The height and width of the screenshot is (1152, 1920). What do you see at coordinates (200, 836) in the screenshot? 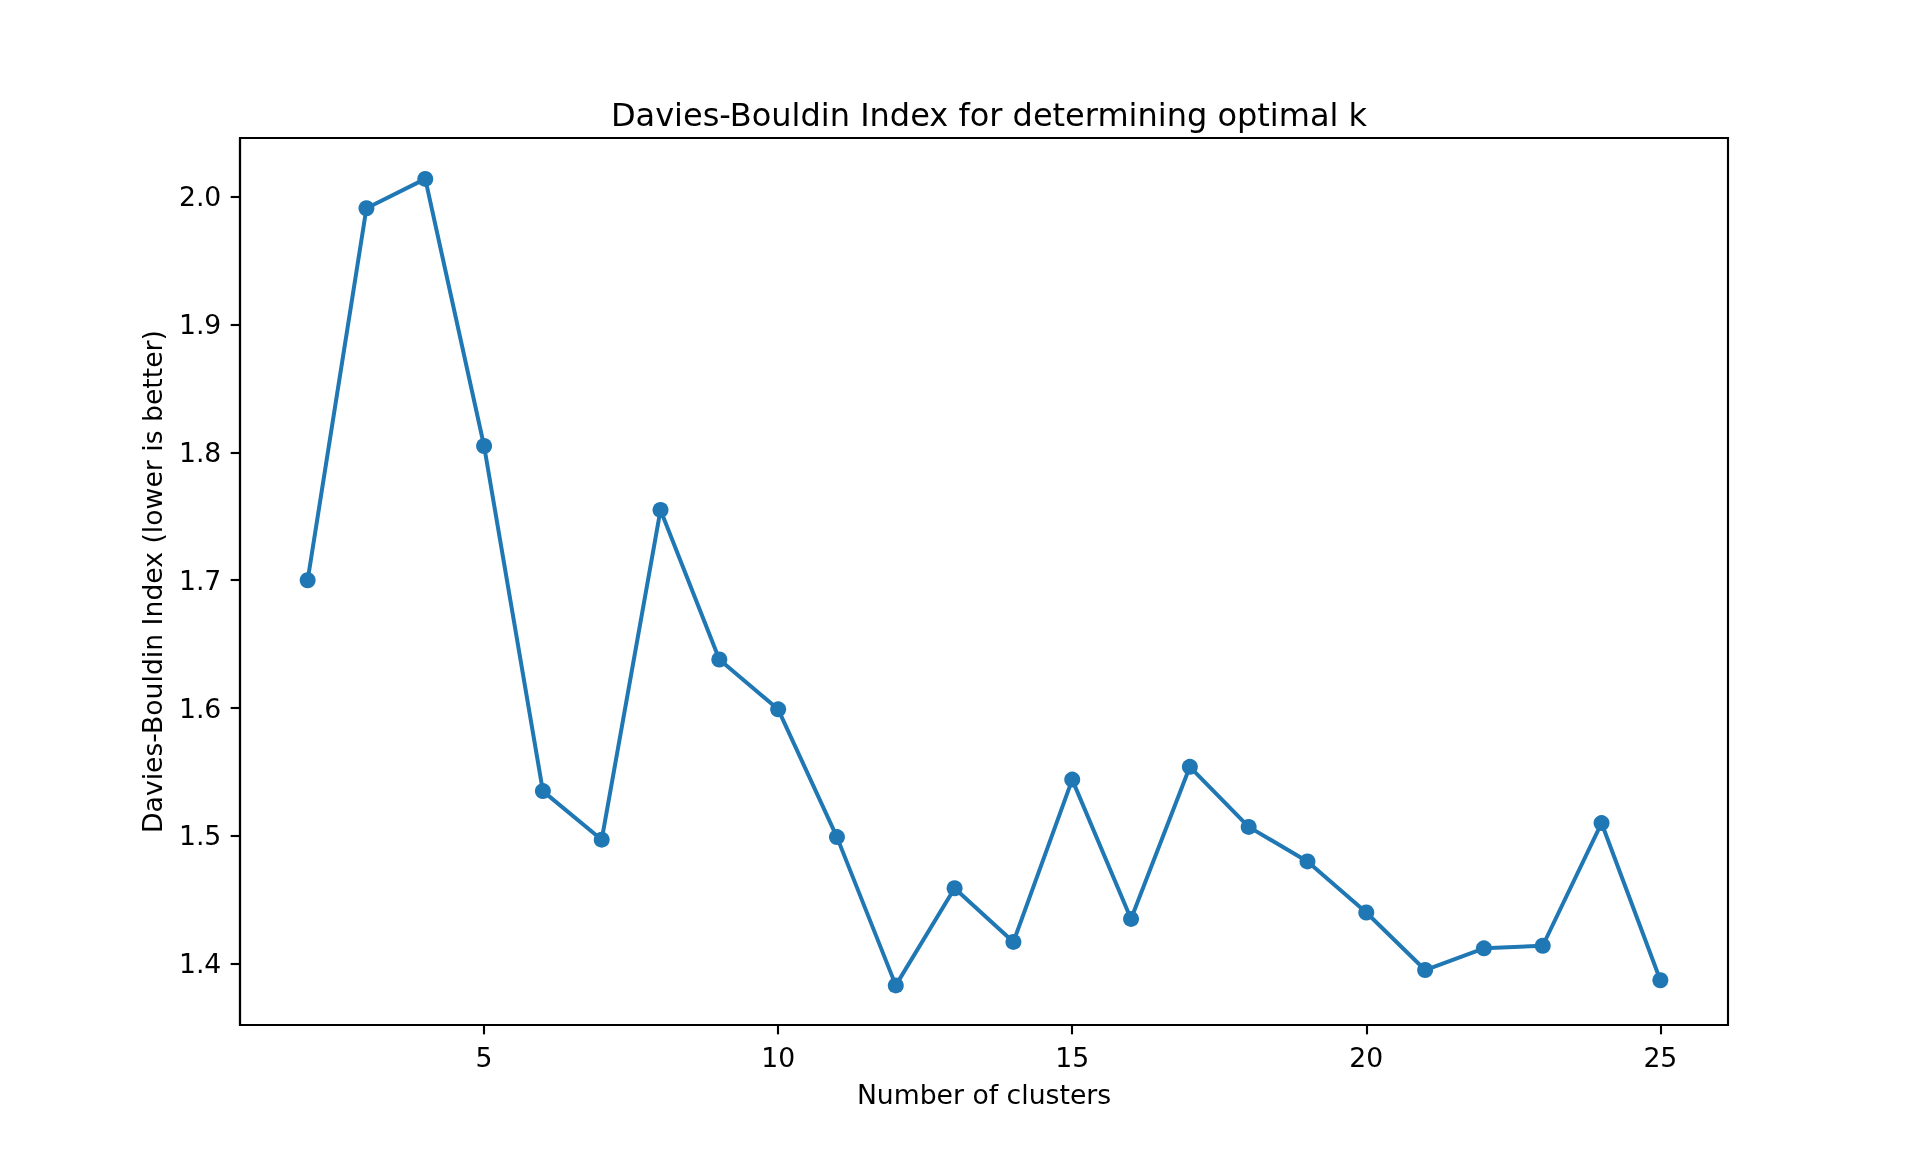
I see `y-tick-label: 1.5` at bounding box center [200, 836].